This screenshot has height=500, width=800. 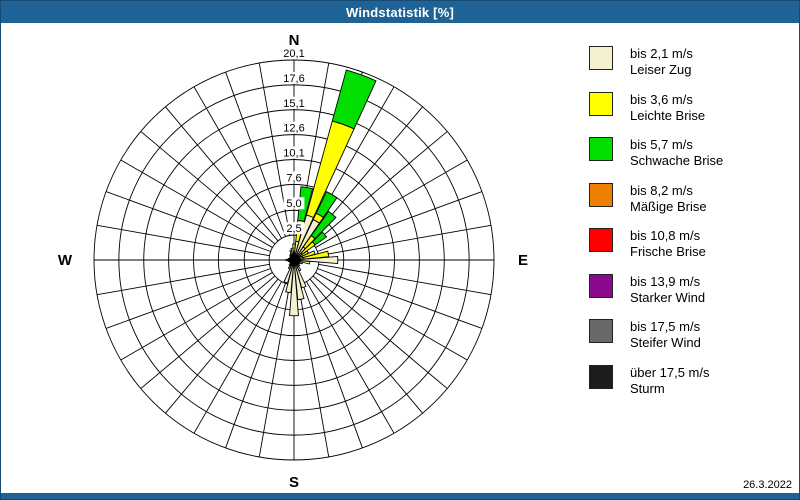 I want to click on legend-item: über 17,5 m/s Sturm, so click(x=649, y=380).